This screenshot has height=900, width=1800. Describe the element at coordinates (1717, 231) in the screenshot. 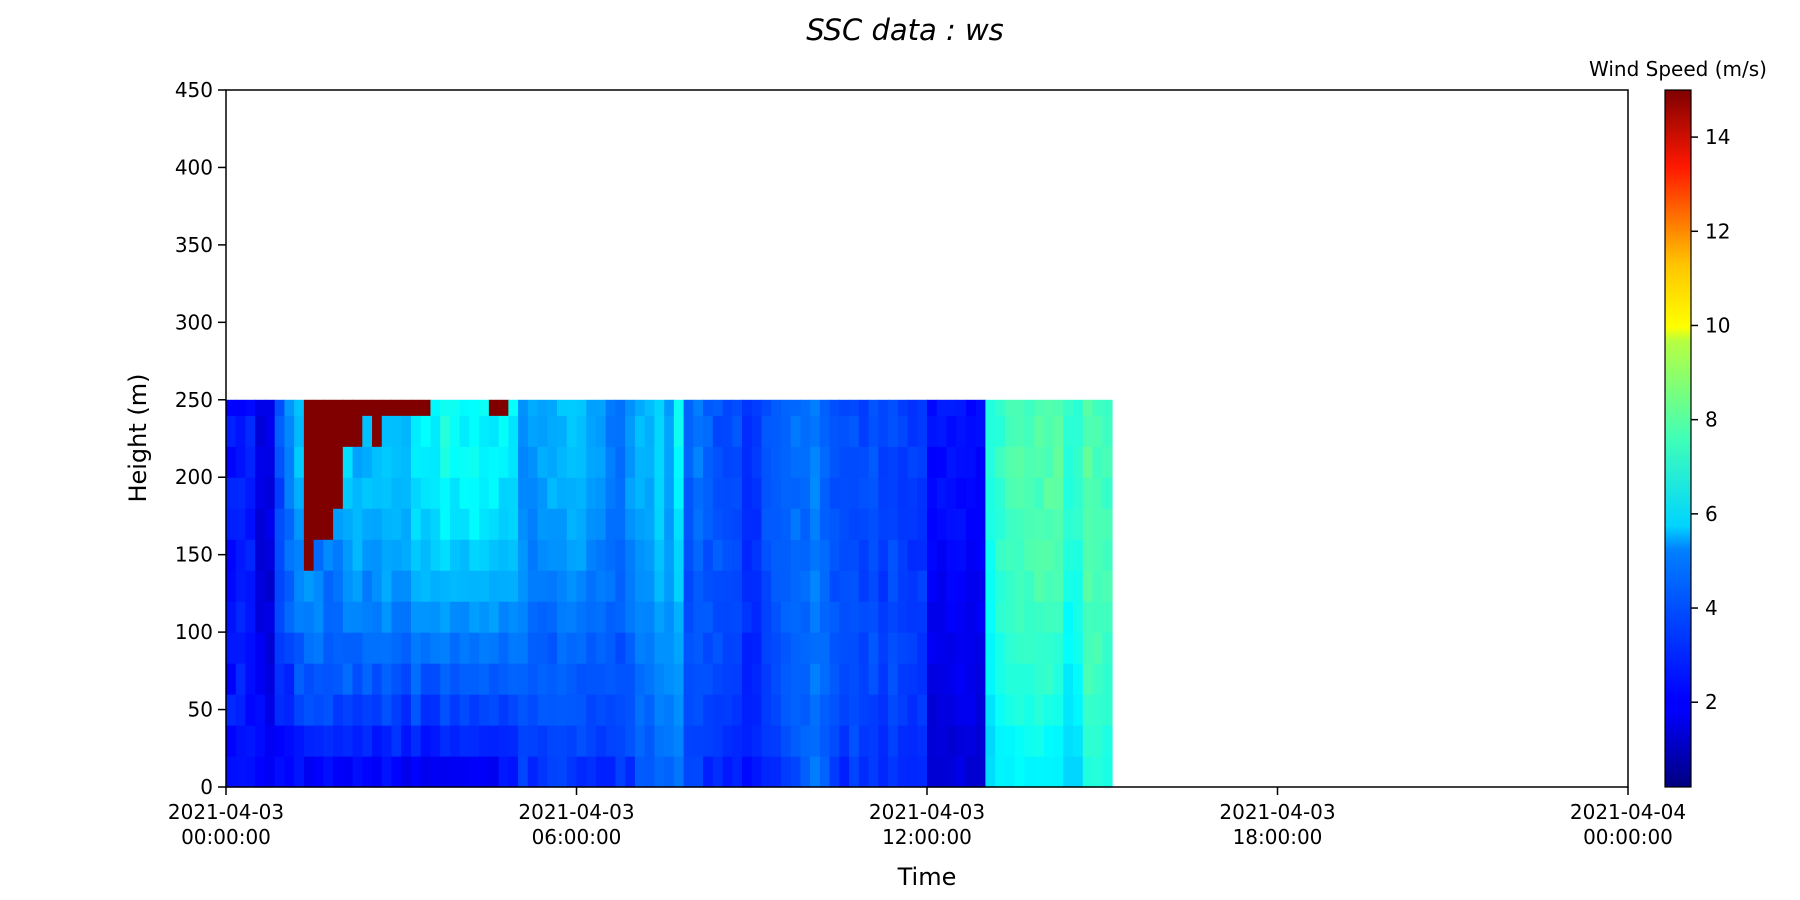

I see `colorbar-tick-label: 12` at that location.